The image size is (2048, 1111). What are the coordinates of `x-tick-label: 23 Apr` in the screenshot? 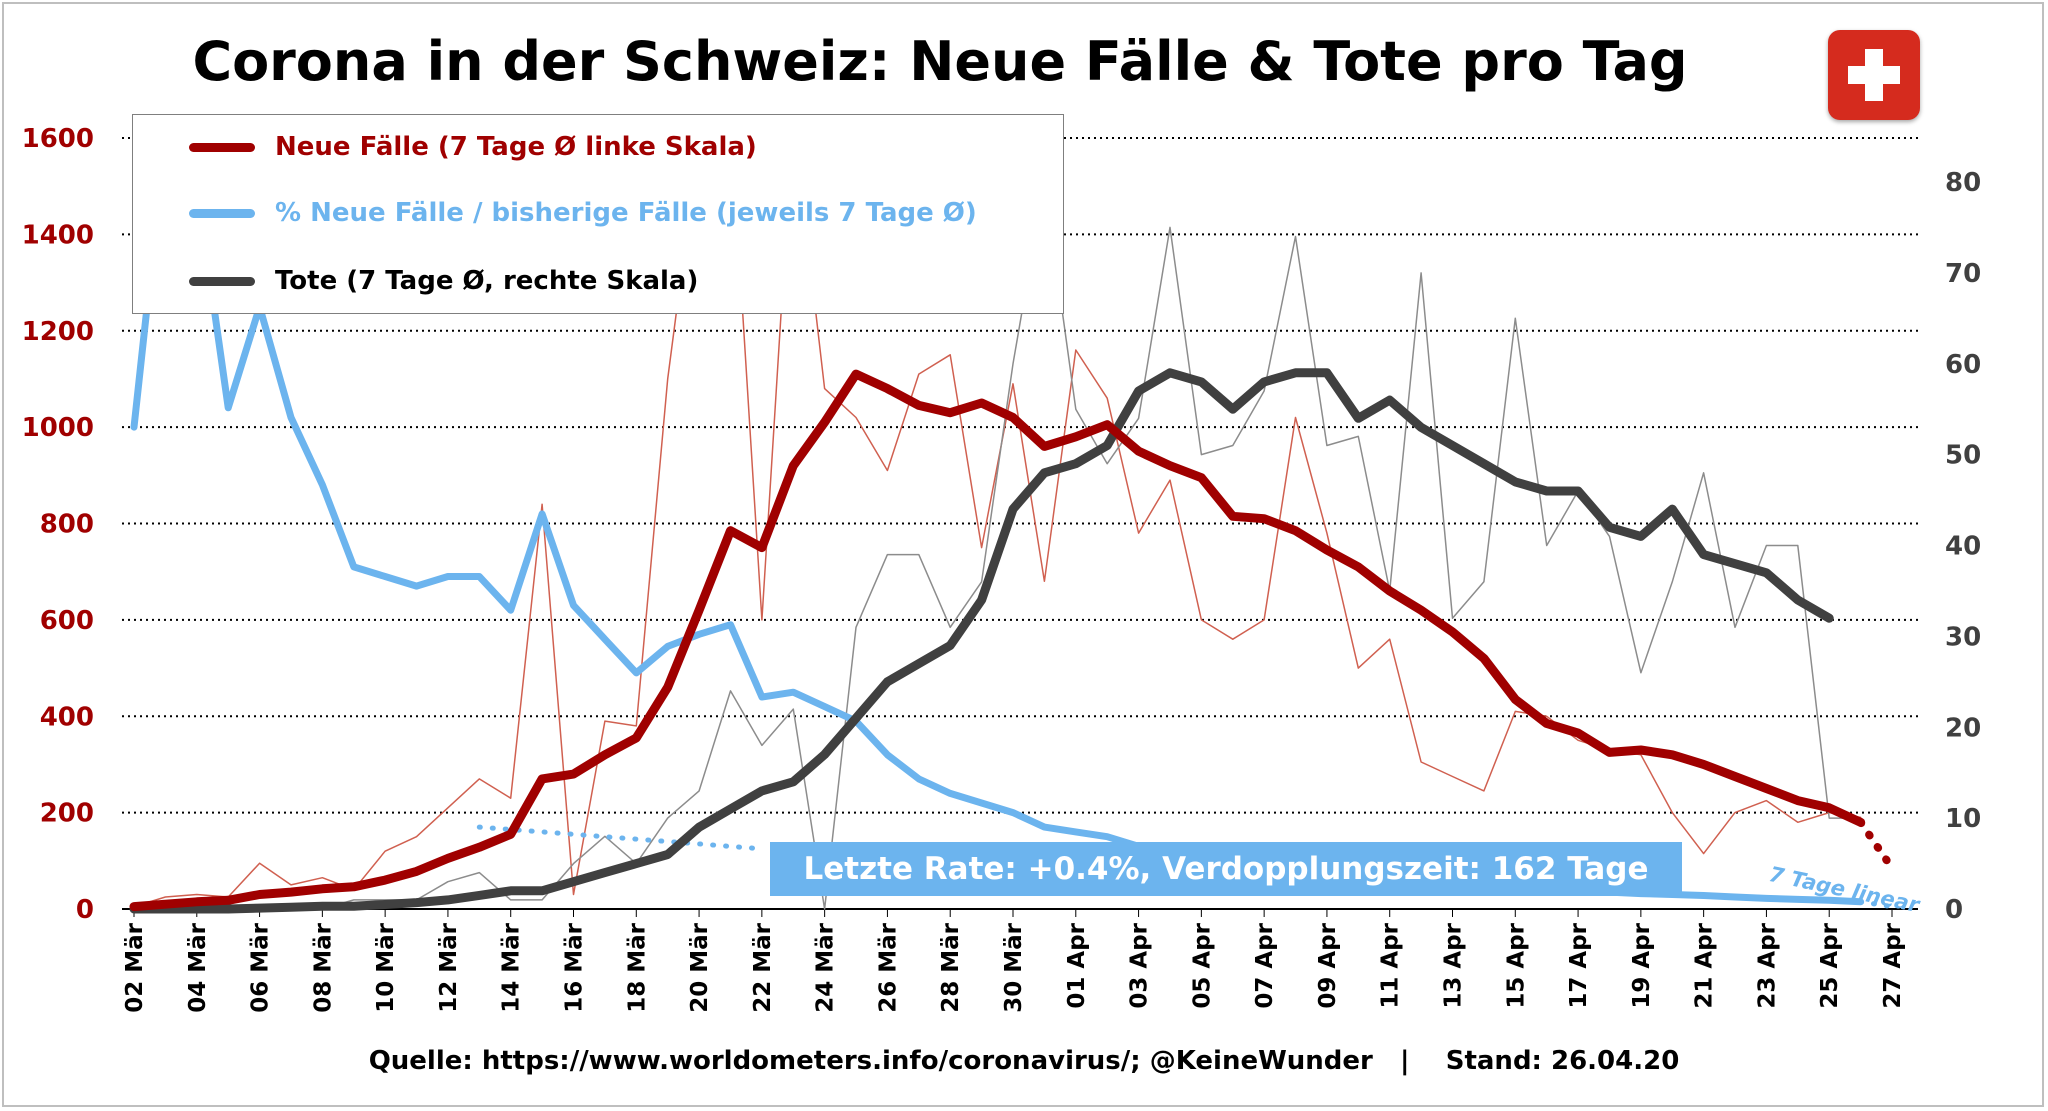 It's located at (1767, 965).